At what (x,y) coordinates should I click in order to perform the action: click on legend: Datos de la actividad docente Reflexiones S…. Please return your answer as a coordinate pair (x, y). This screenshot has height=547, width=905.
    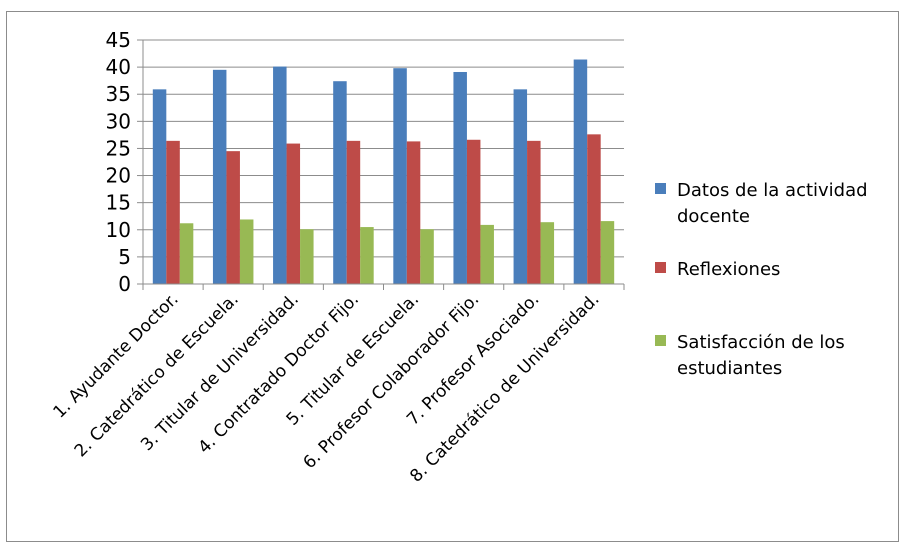
    Looking at the image, I should click on (761, 279).